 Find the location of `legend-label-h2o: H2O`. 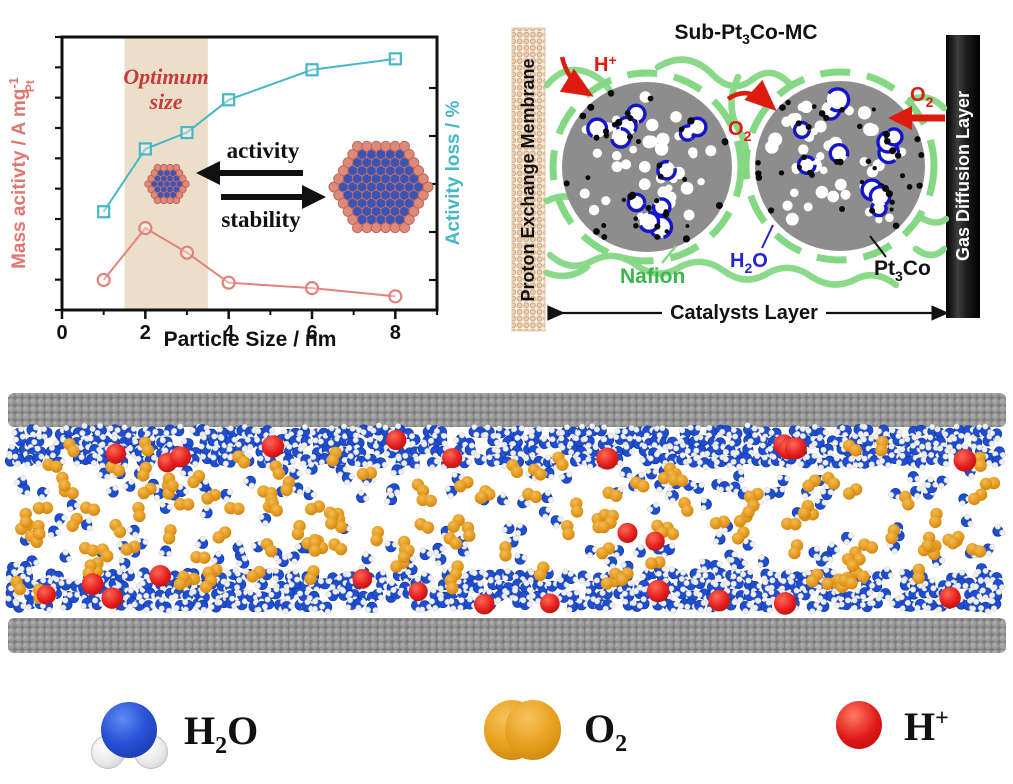

legend-label-h2o: H2O is located at coordinates (221, 733).